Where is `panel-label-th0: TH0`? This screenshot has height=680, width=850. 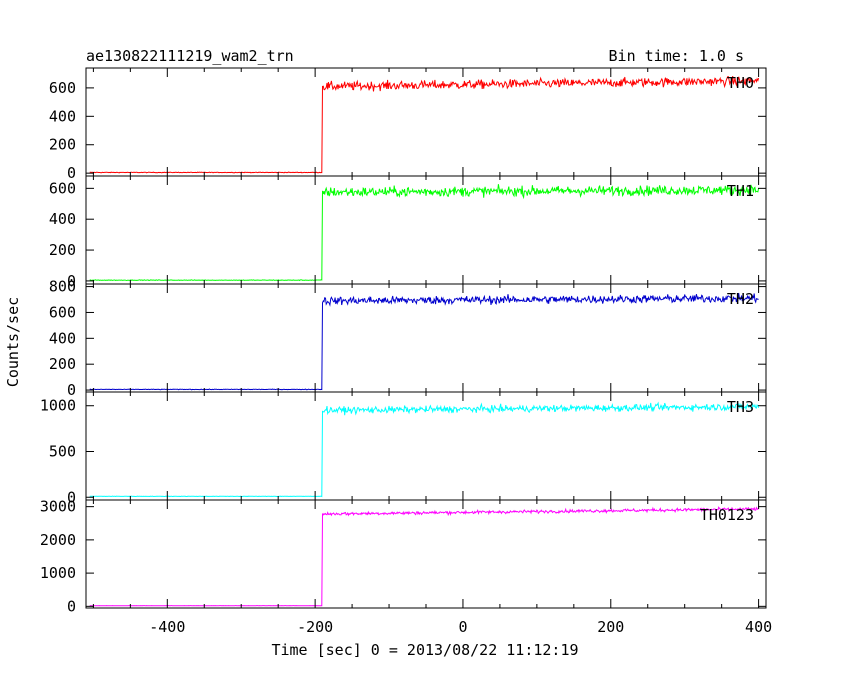
panel-label-th0: TH0 is located at coordinates (740, 83).